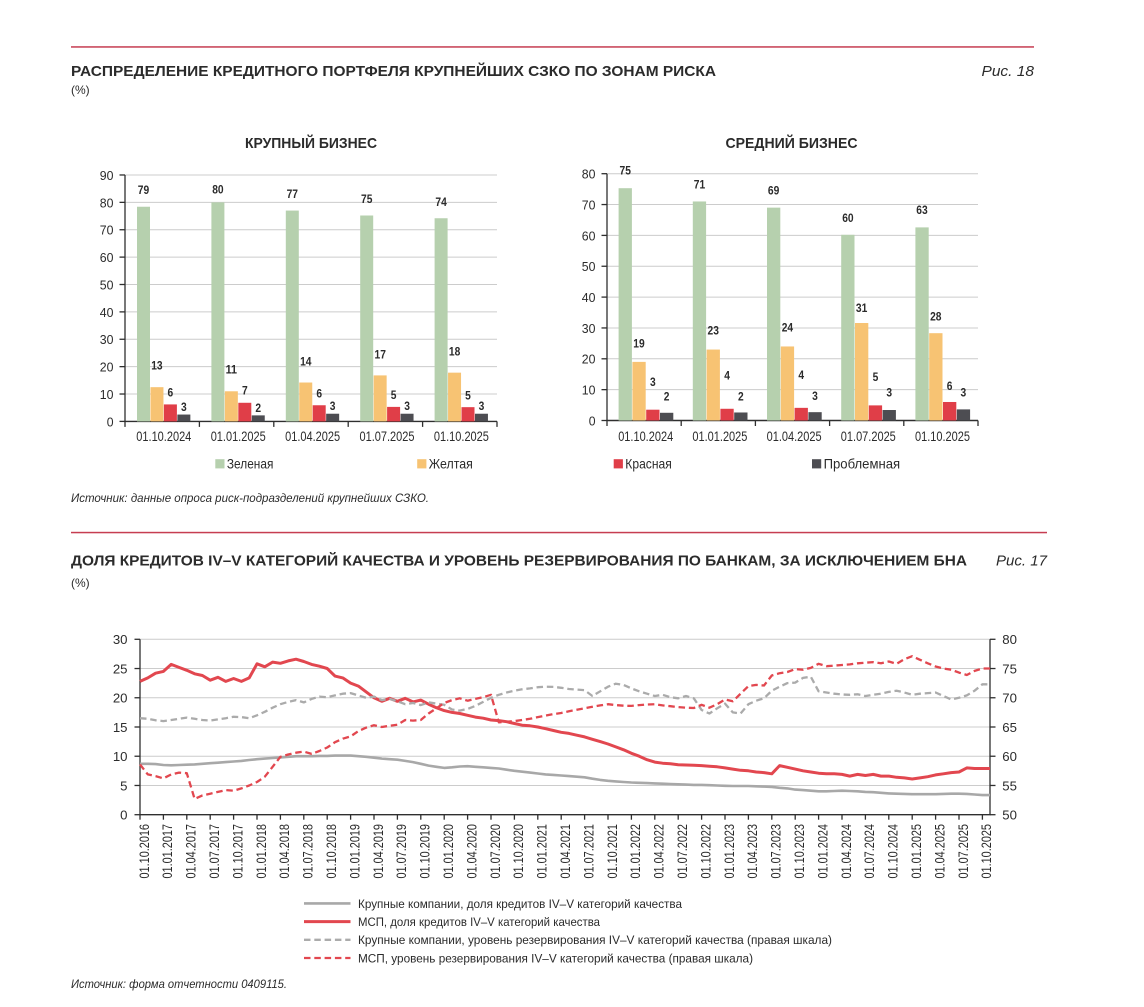 This screenshot has height=1007, width=1144. Describe the element at coordinates (441, 202) in the screenshot. I see `svg-text: 74` at that location.